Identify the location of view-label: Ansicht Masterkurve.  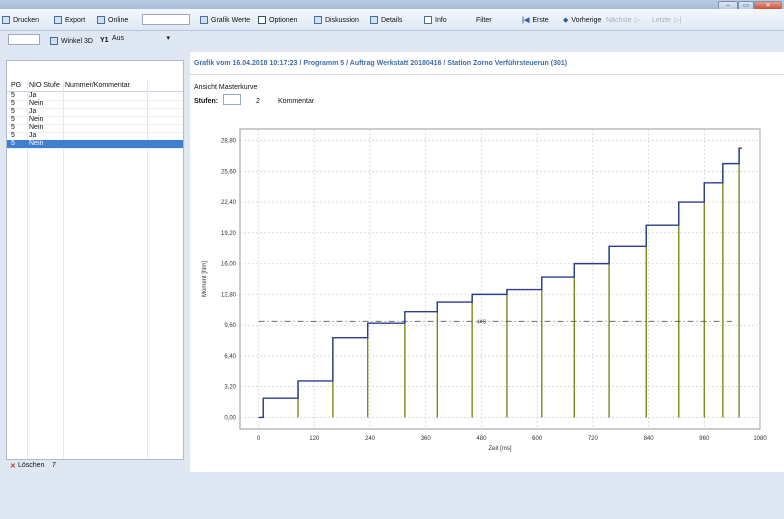
(226, 87).